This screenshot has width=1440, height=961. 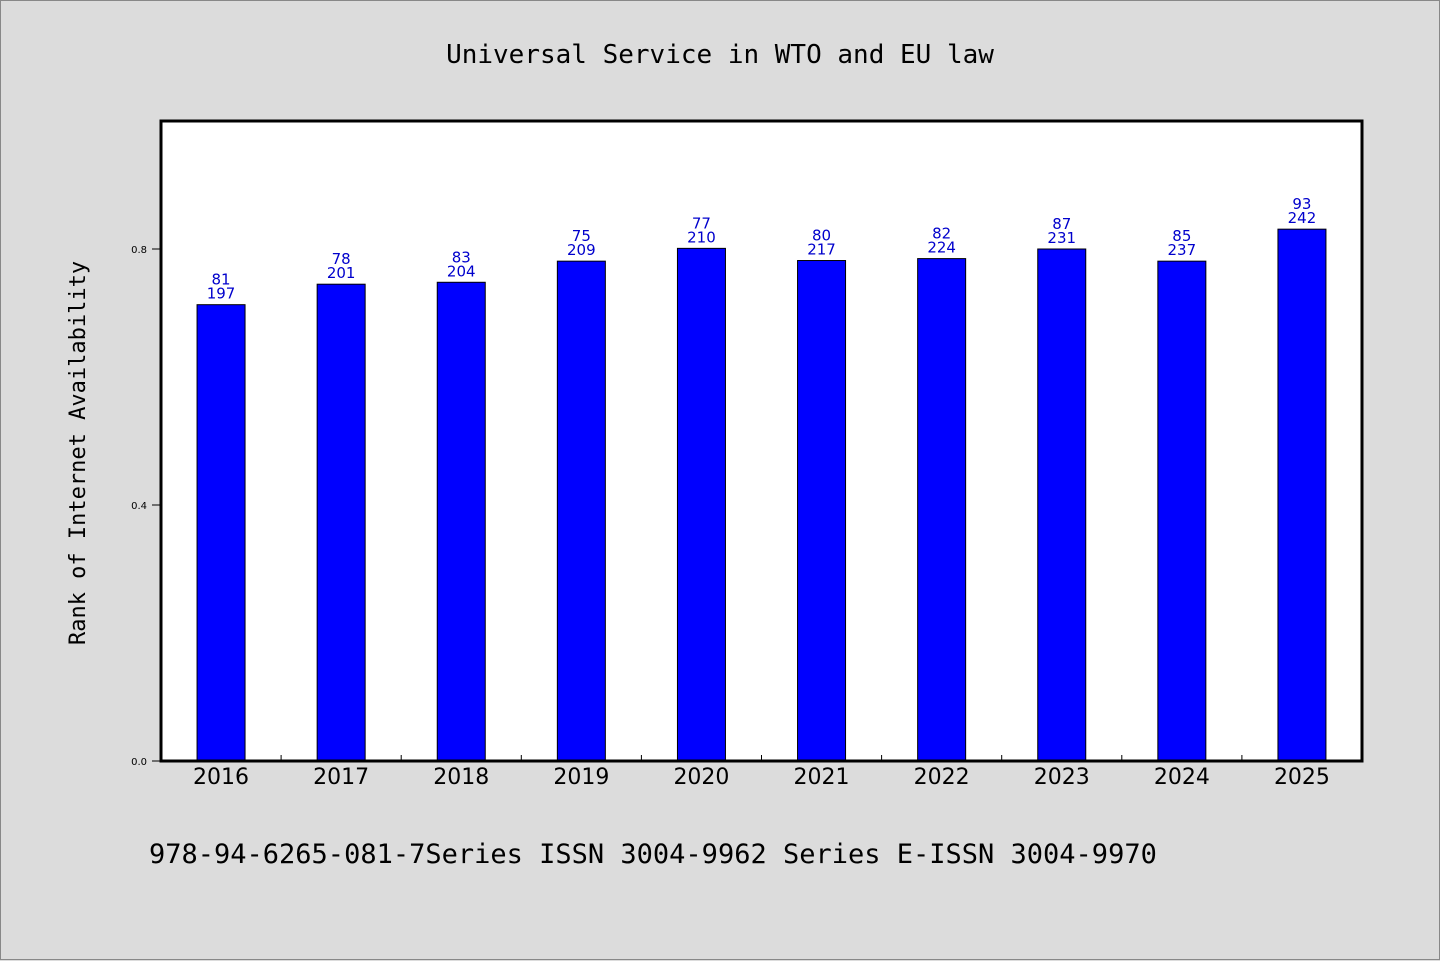 What do you see at coordinates (1302, 777) in the screenshot?
I see `x-tick-label: 2025` at bounding box center [1302, 777].